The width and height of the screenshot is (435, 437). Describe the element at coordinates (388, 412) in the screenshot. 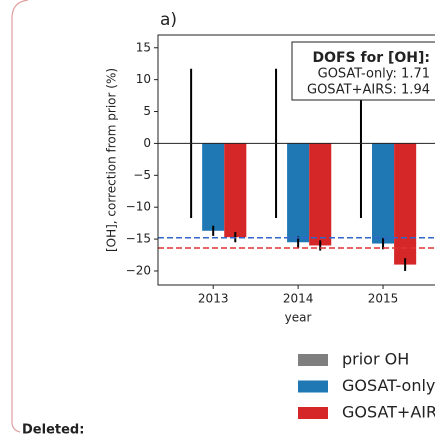

I see `legend-label: GOSAT+AIRS` at that location.